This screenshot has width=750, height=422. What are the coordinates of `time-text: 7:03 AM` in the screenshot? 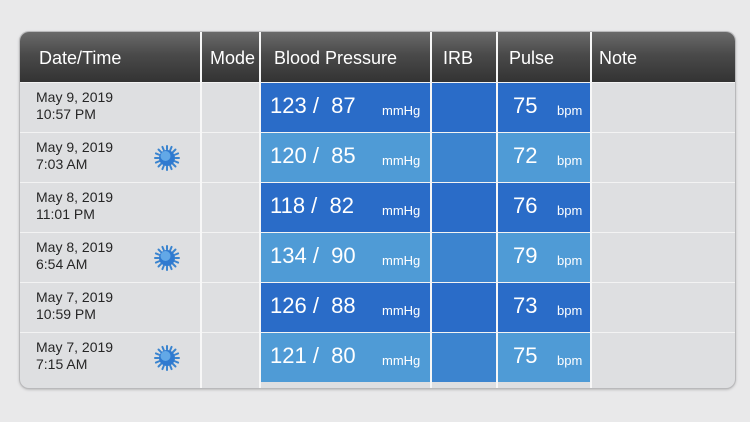 It's located at (62, 164).